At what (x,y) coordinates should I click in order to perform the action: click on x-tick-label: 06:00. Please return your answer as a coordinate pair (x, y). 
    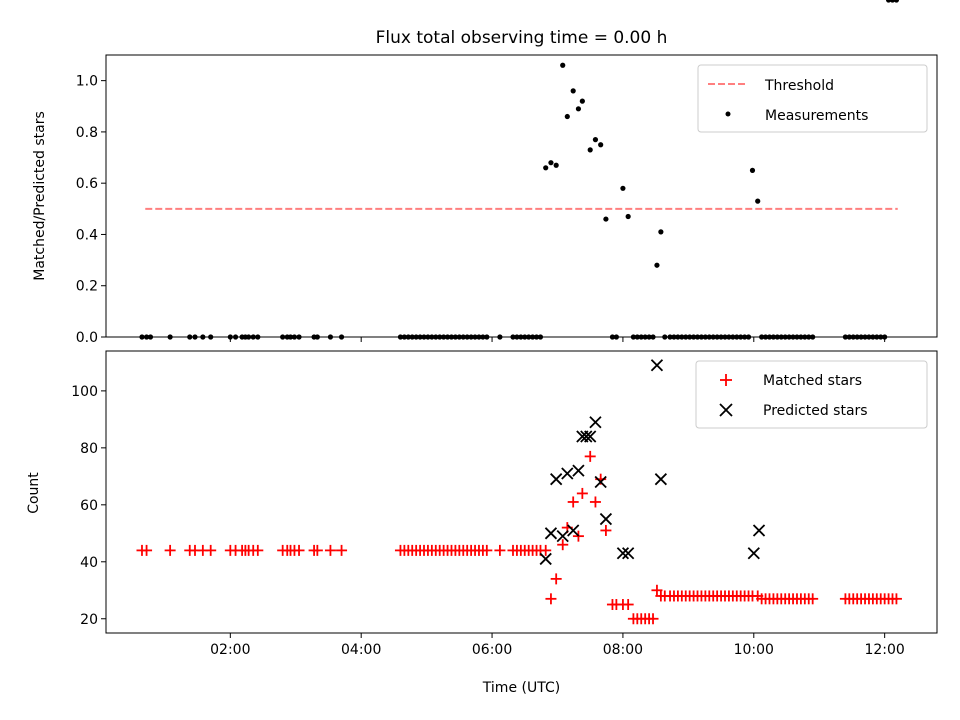
    Looking at the image, I should click on (492, 650).